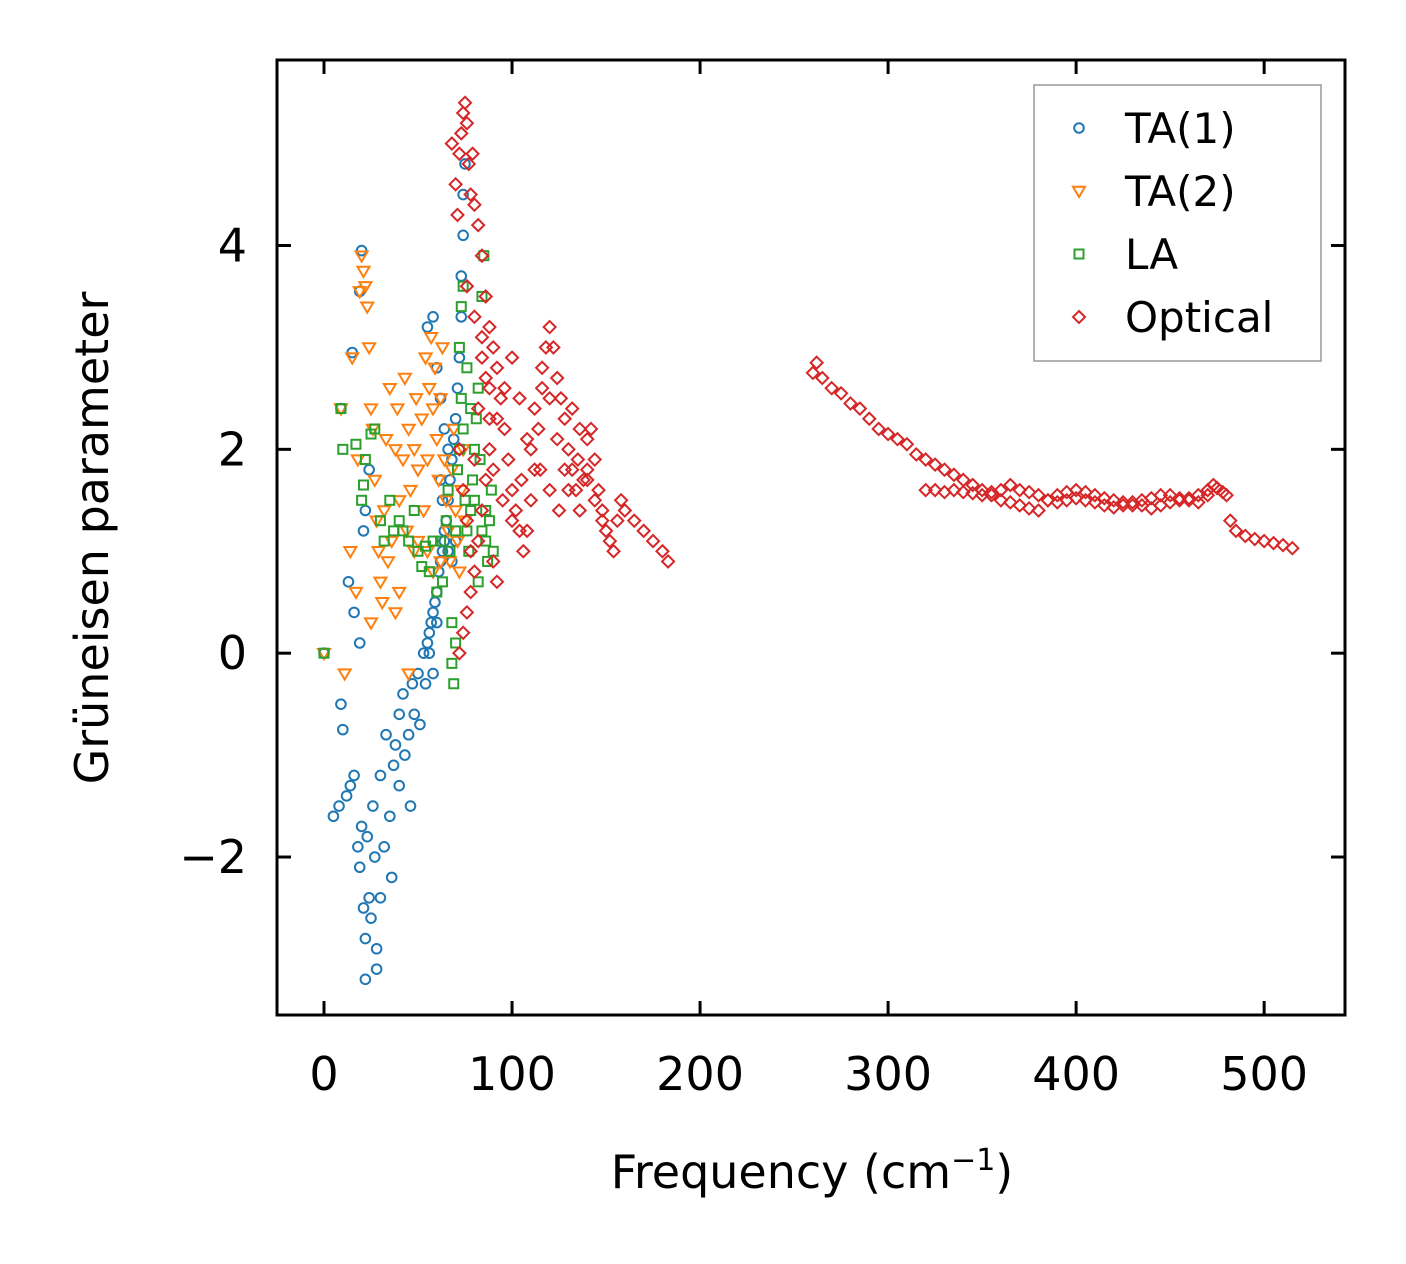  What do you see at coordinates (92, 537) in the screenshot?
I see `y-axis-title: Grüneisen parameter` at bounding box center [92, 537].